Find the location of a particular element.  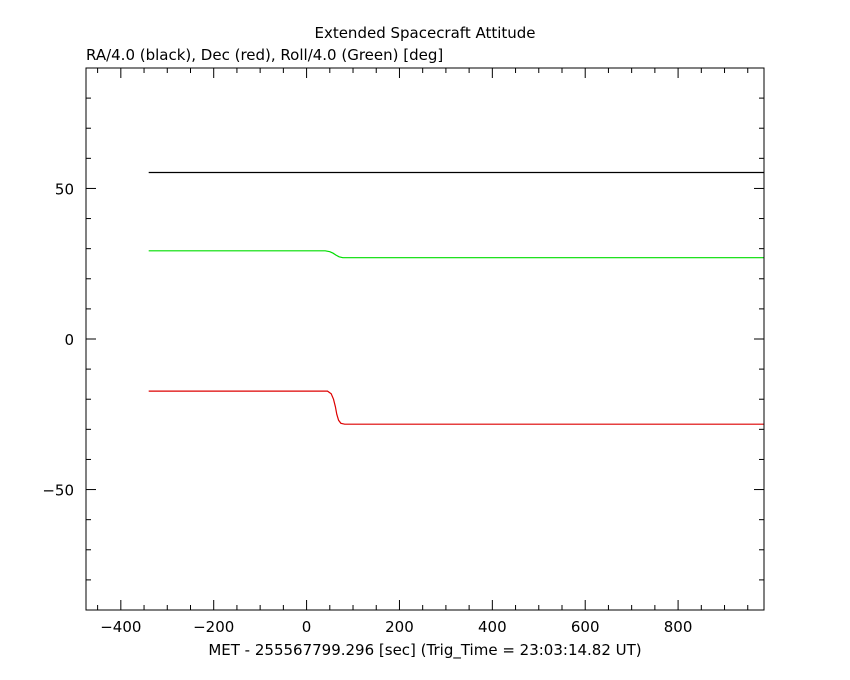

x-tick-label: 200 is located at coordinates (399, 627).